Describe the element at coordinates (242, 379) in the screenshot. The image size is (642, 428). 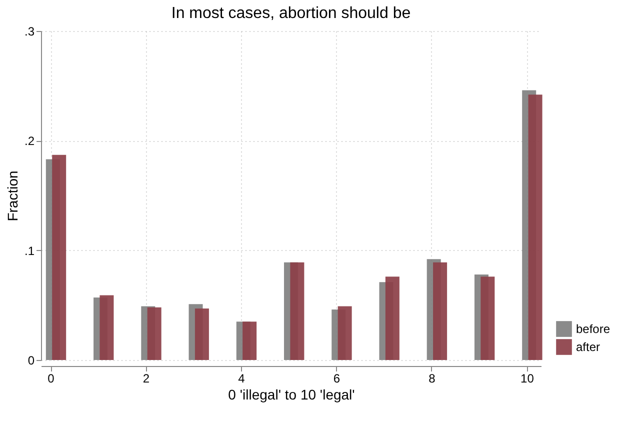
I see `x-tick-label: 4` at that location.